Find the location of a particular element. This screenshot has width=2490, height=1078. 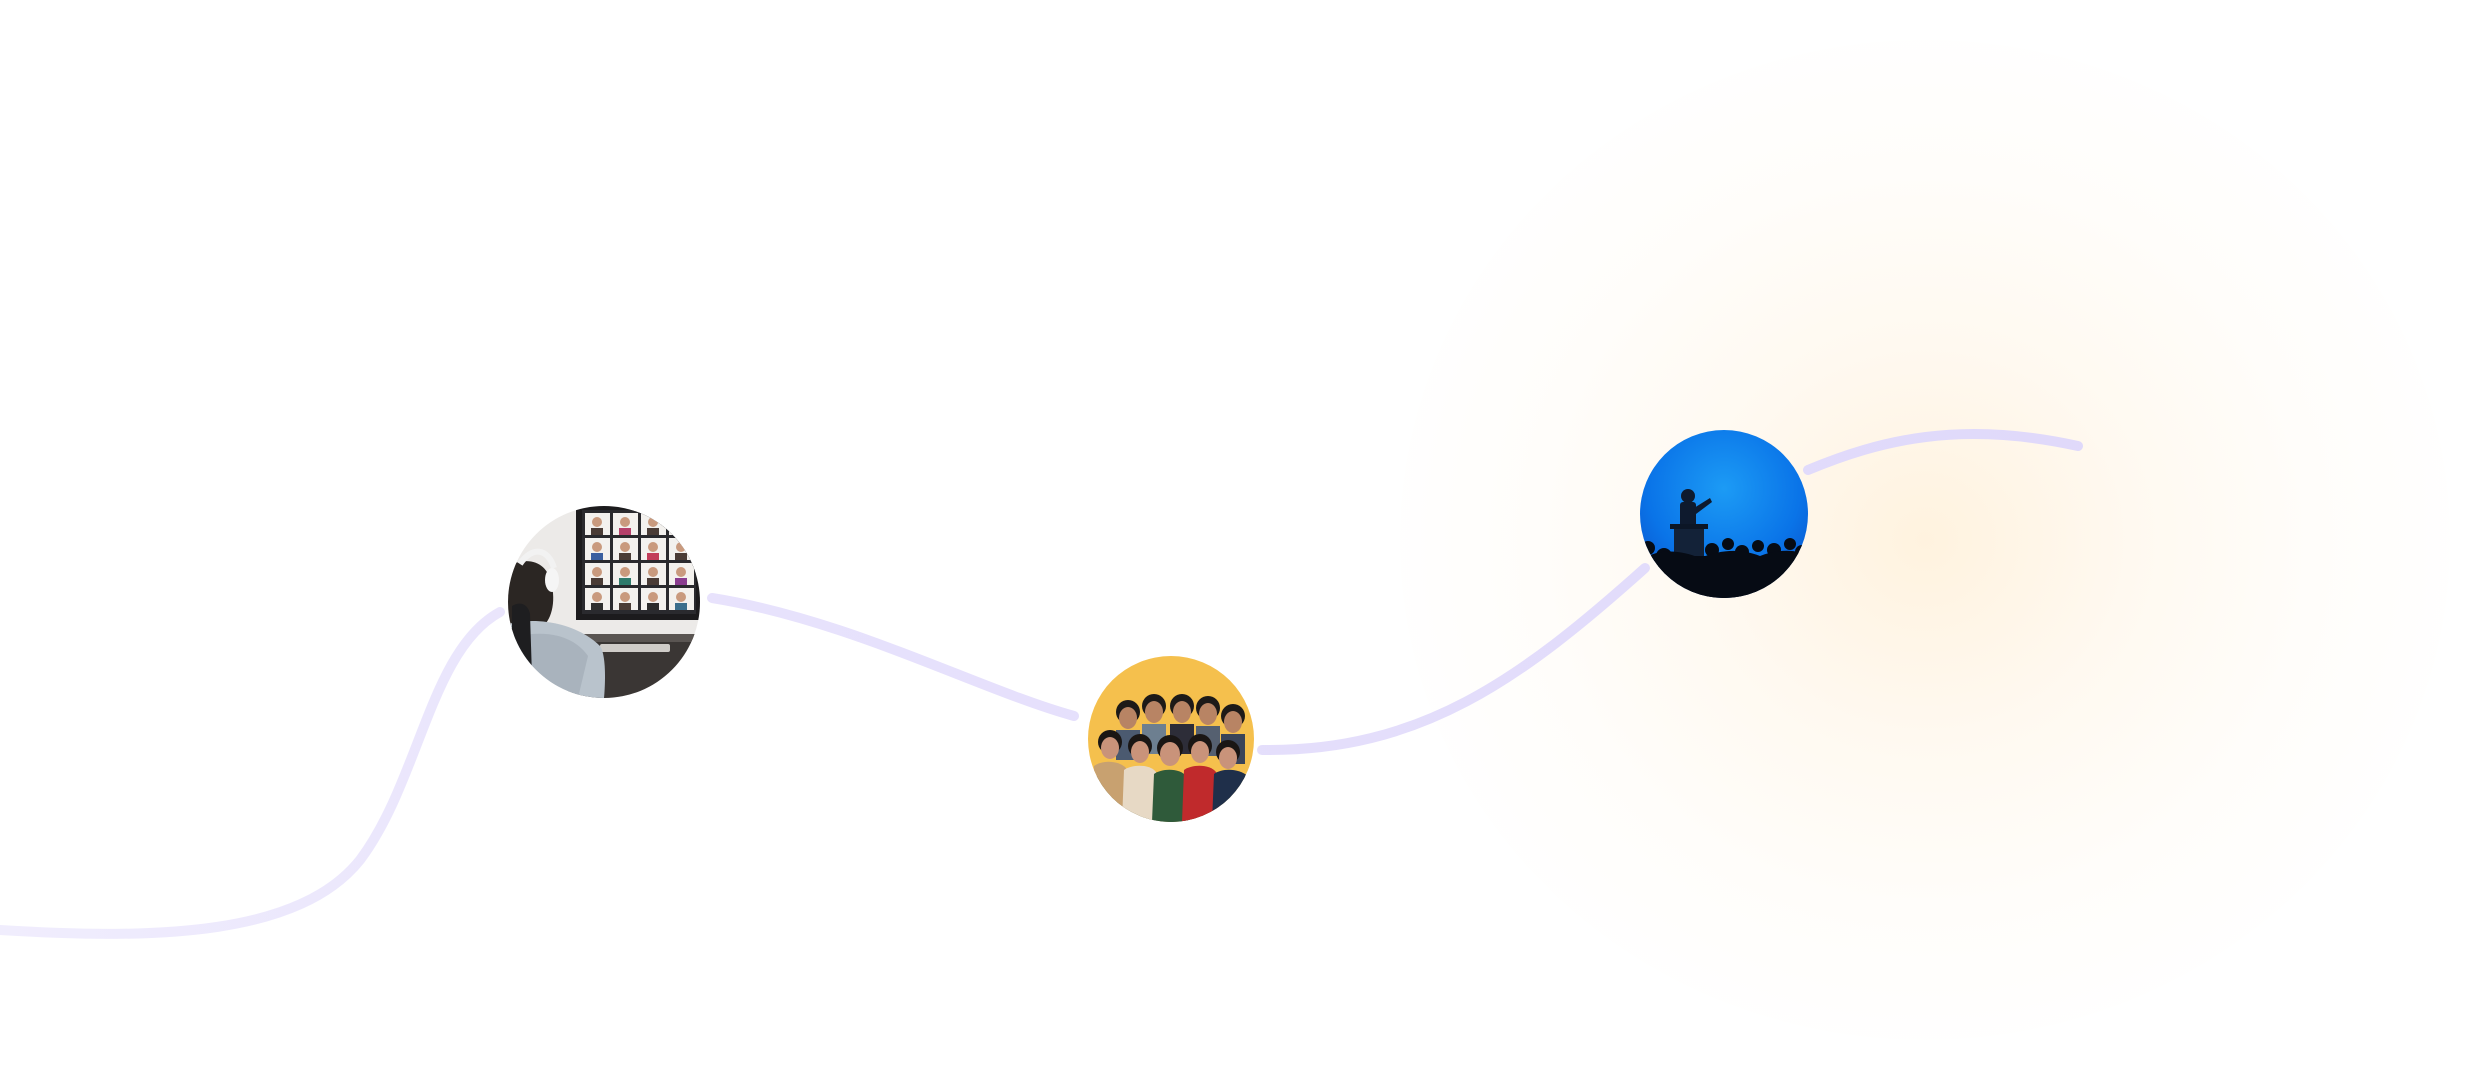

video-conference-photo is located at coordinates (604, 602).